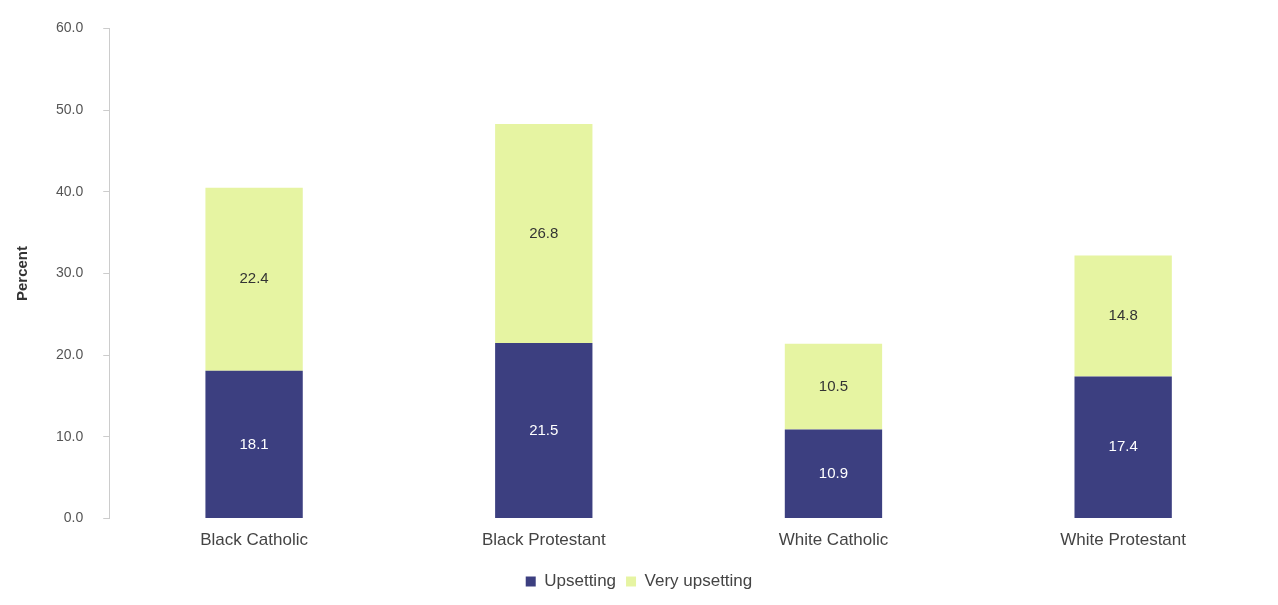  What do you see at coordinates (22, 273) in the screenshot?
I see `y-axis-title: Percent` at bounding box center [22, 273].